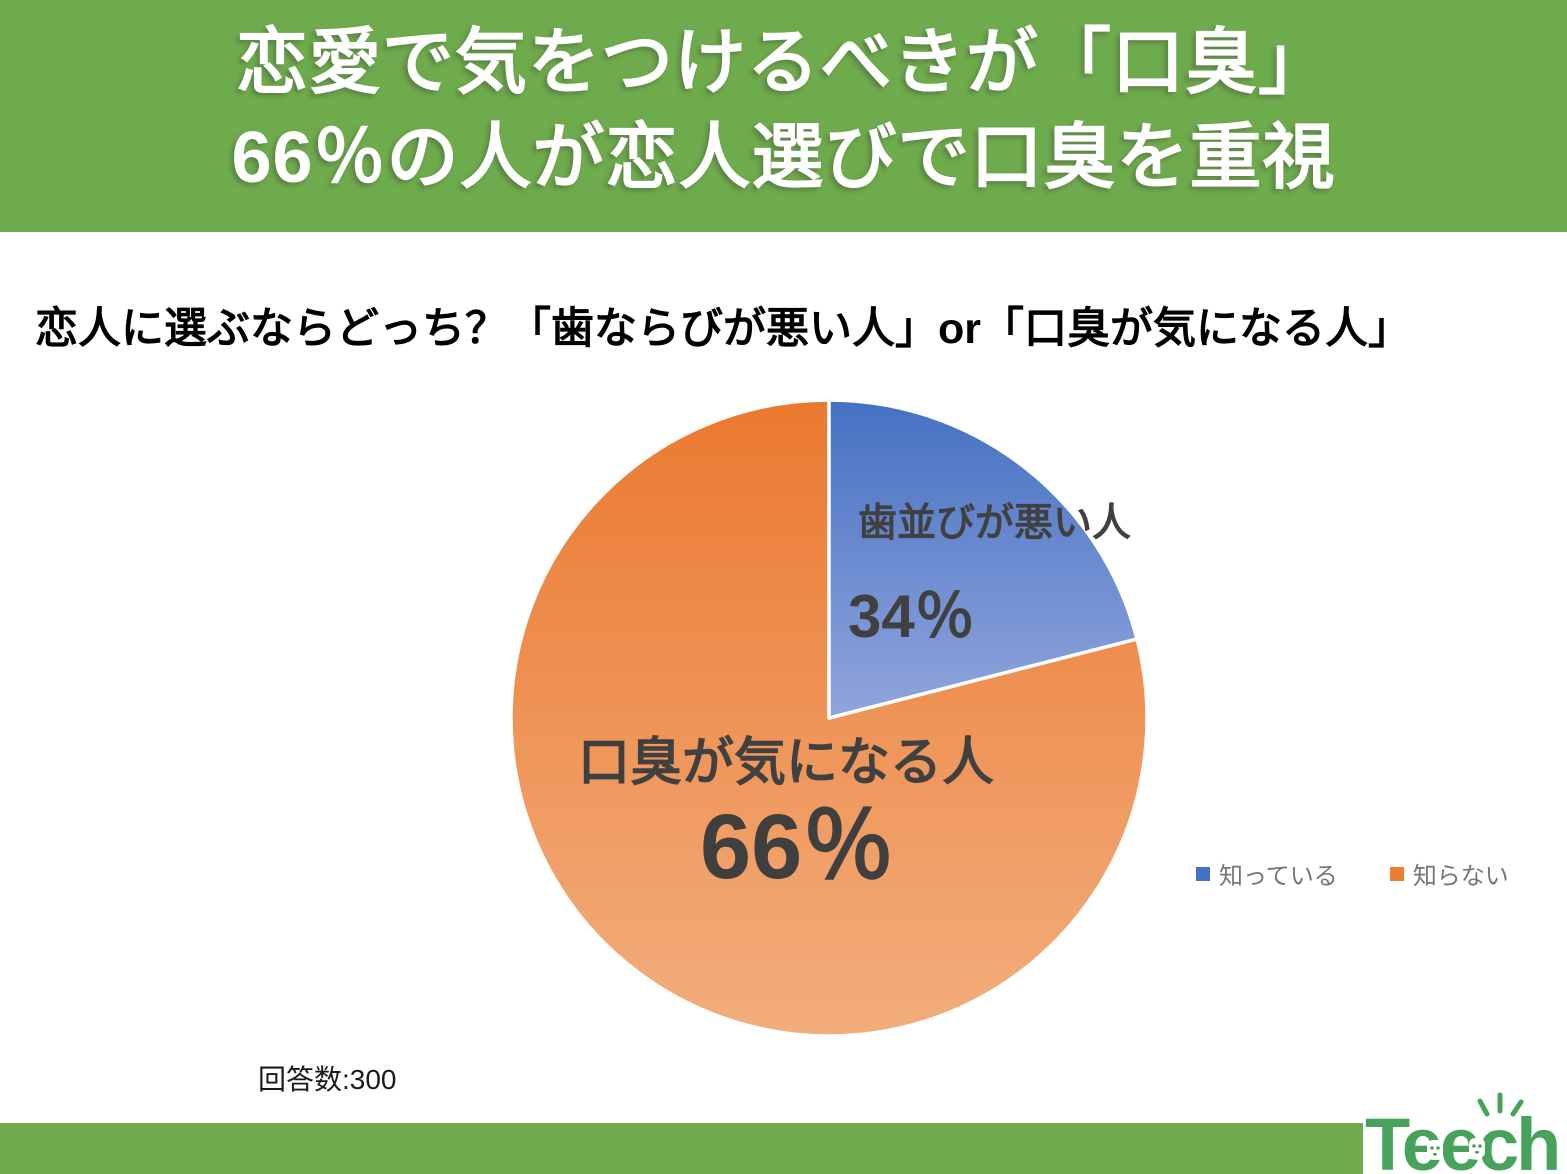  I want to click on logo-box: Teech, so click(1465, 1131).